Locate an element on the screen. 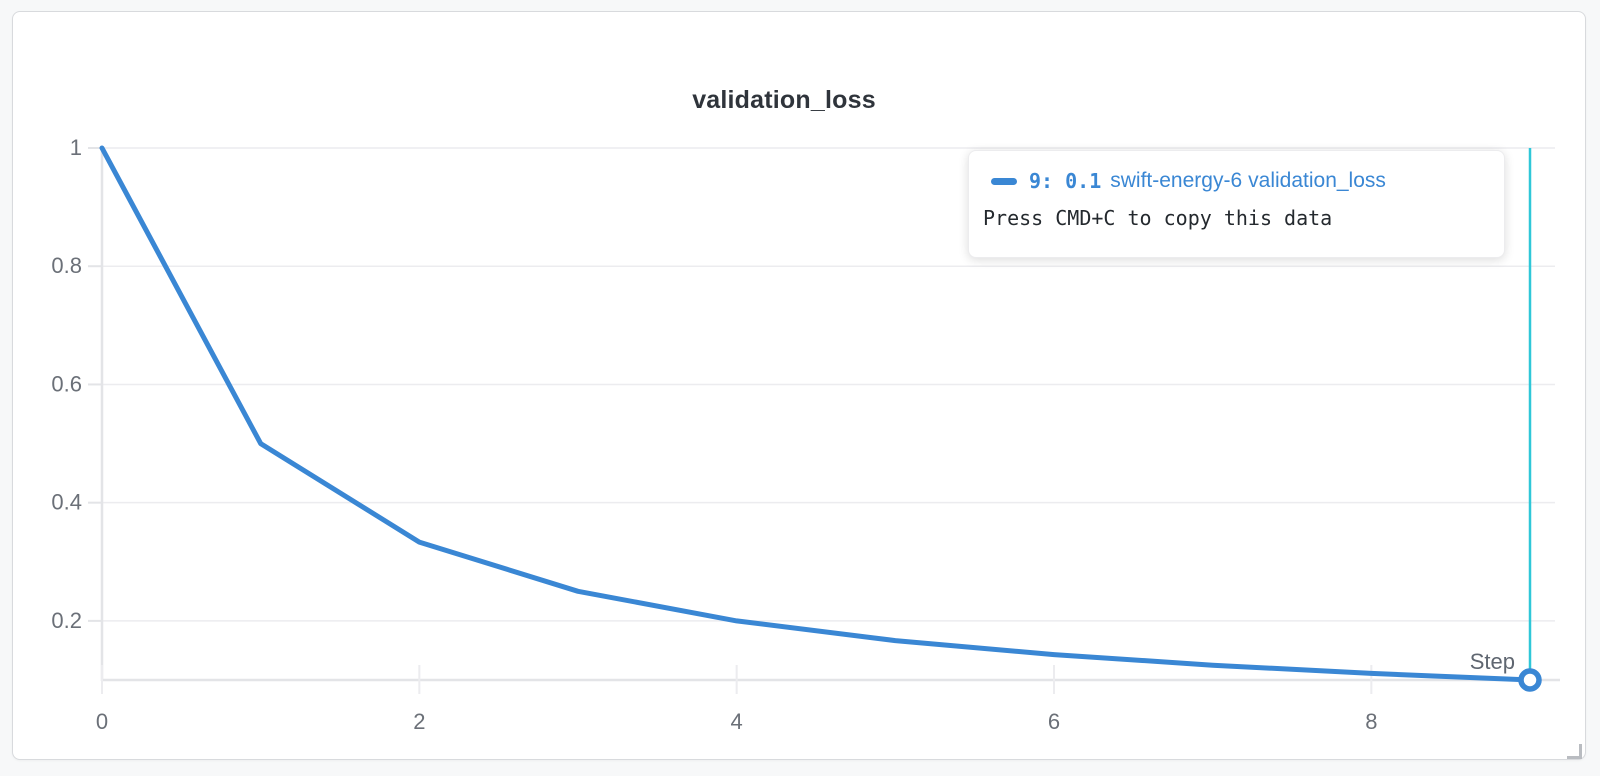 This screenshot has height=776, width=1600. x-tick-label: 2 is located at coordinates (419, 721).